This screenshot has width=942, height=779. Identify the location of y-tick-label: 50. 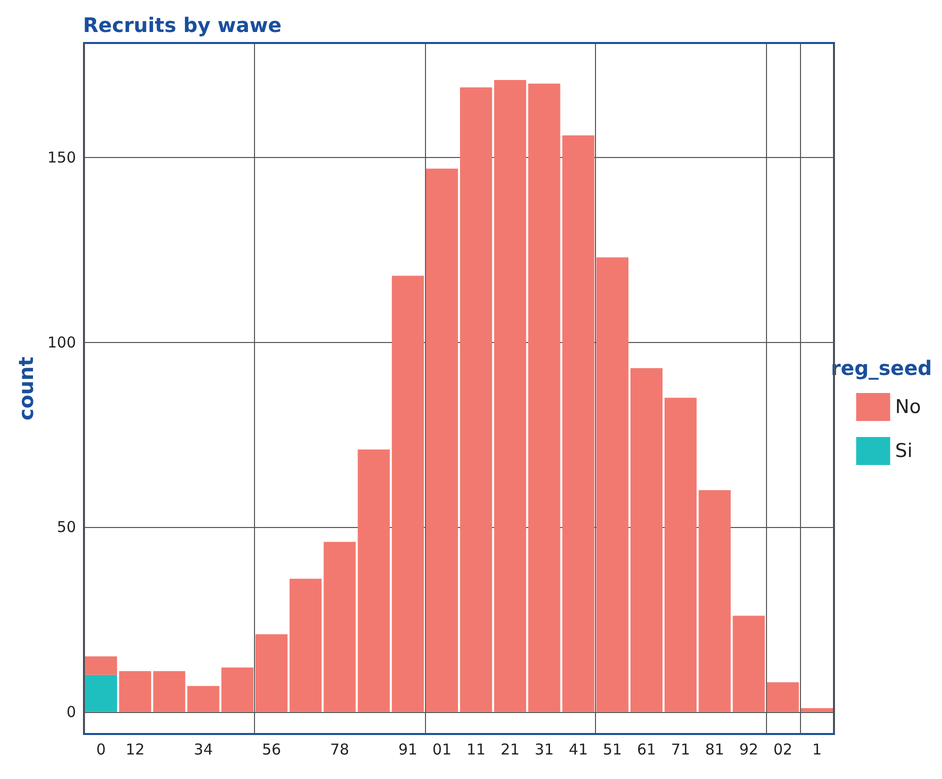
(66, 527).